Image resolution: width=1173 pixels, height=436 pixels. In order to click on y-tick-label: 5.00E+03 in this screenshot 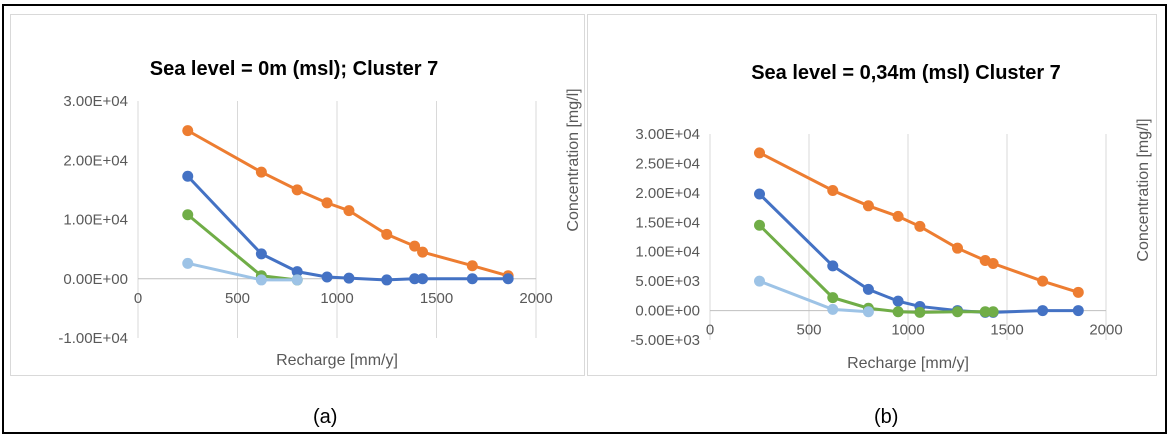, I will do `click(667, 281)`.